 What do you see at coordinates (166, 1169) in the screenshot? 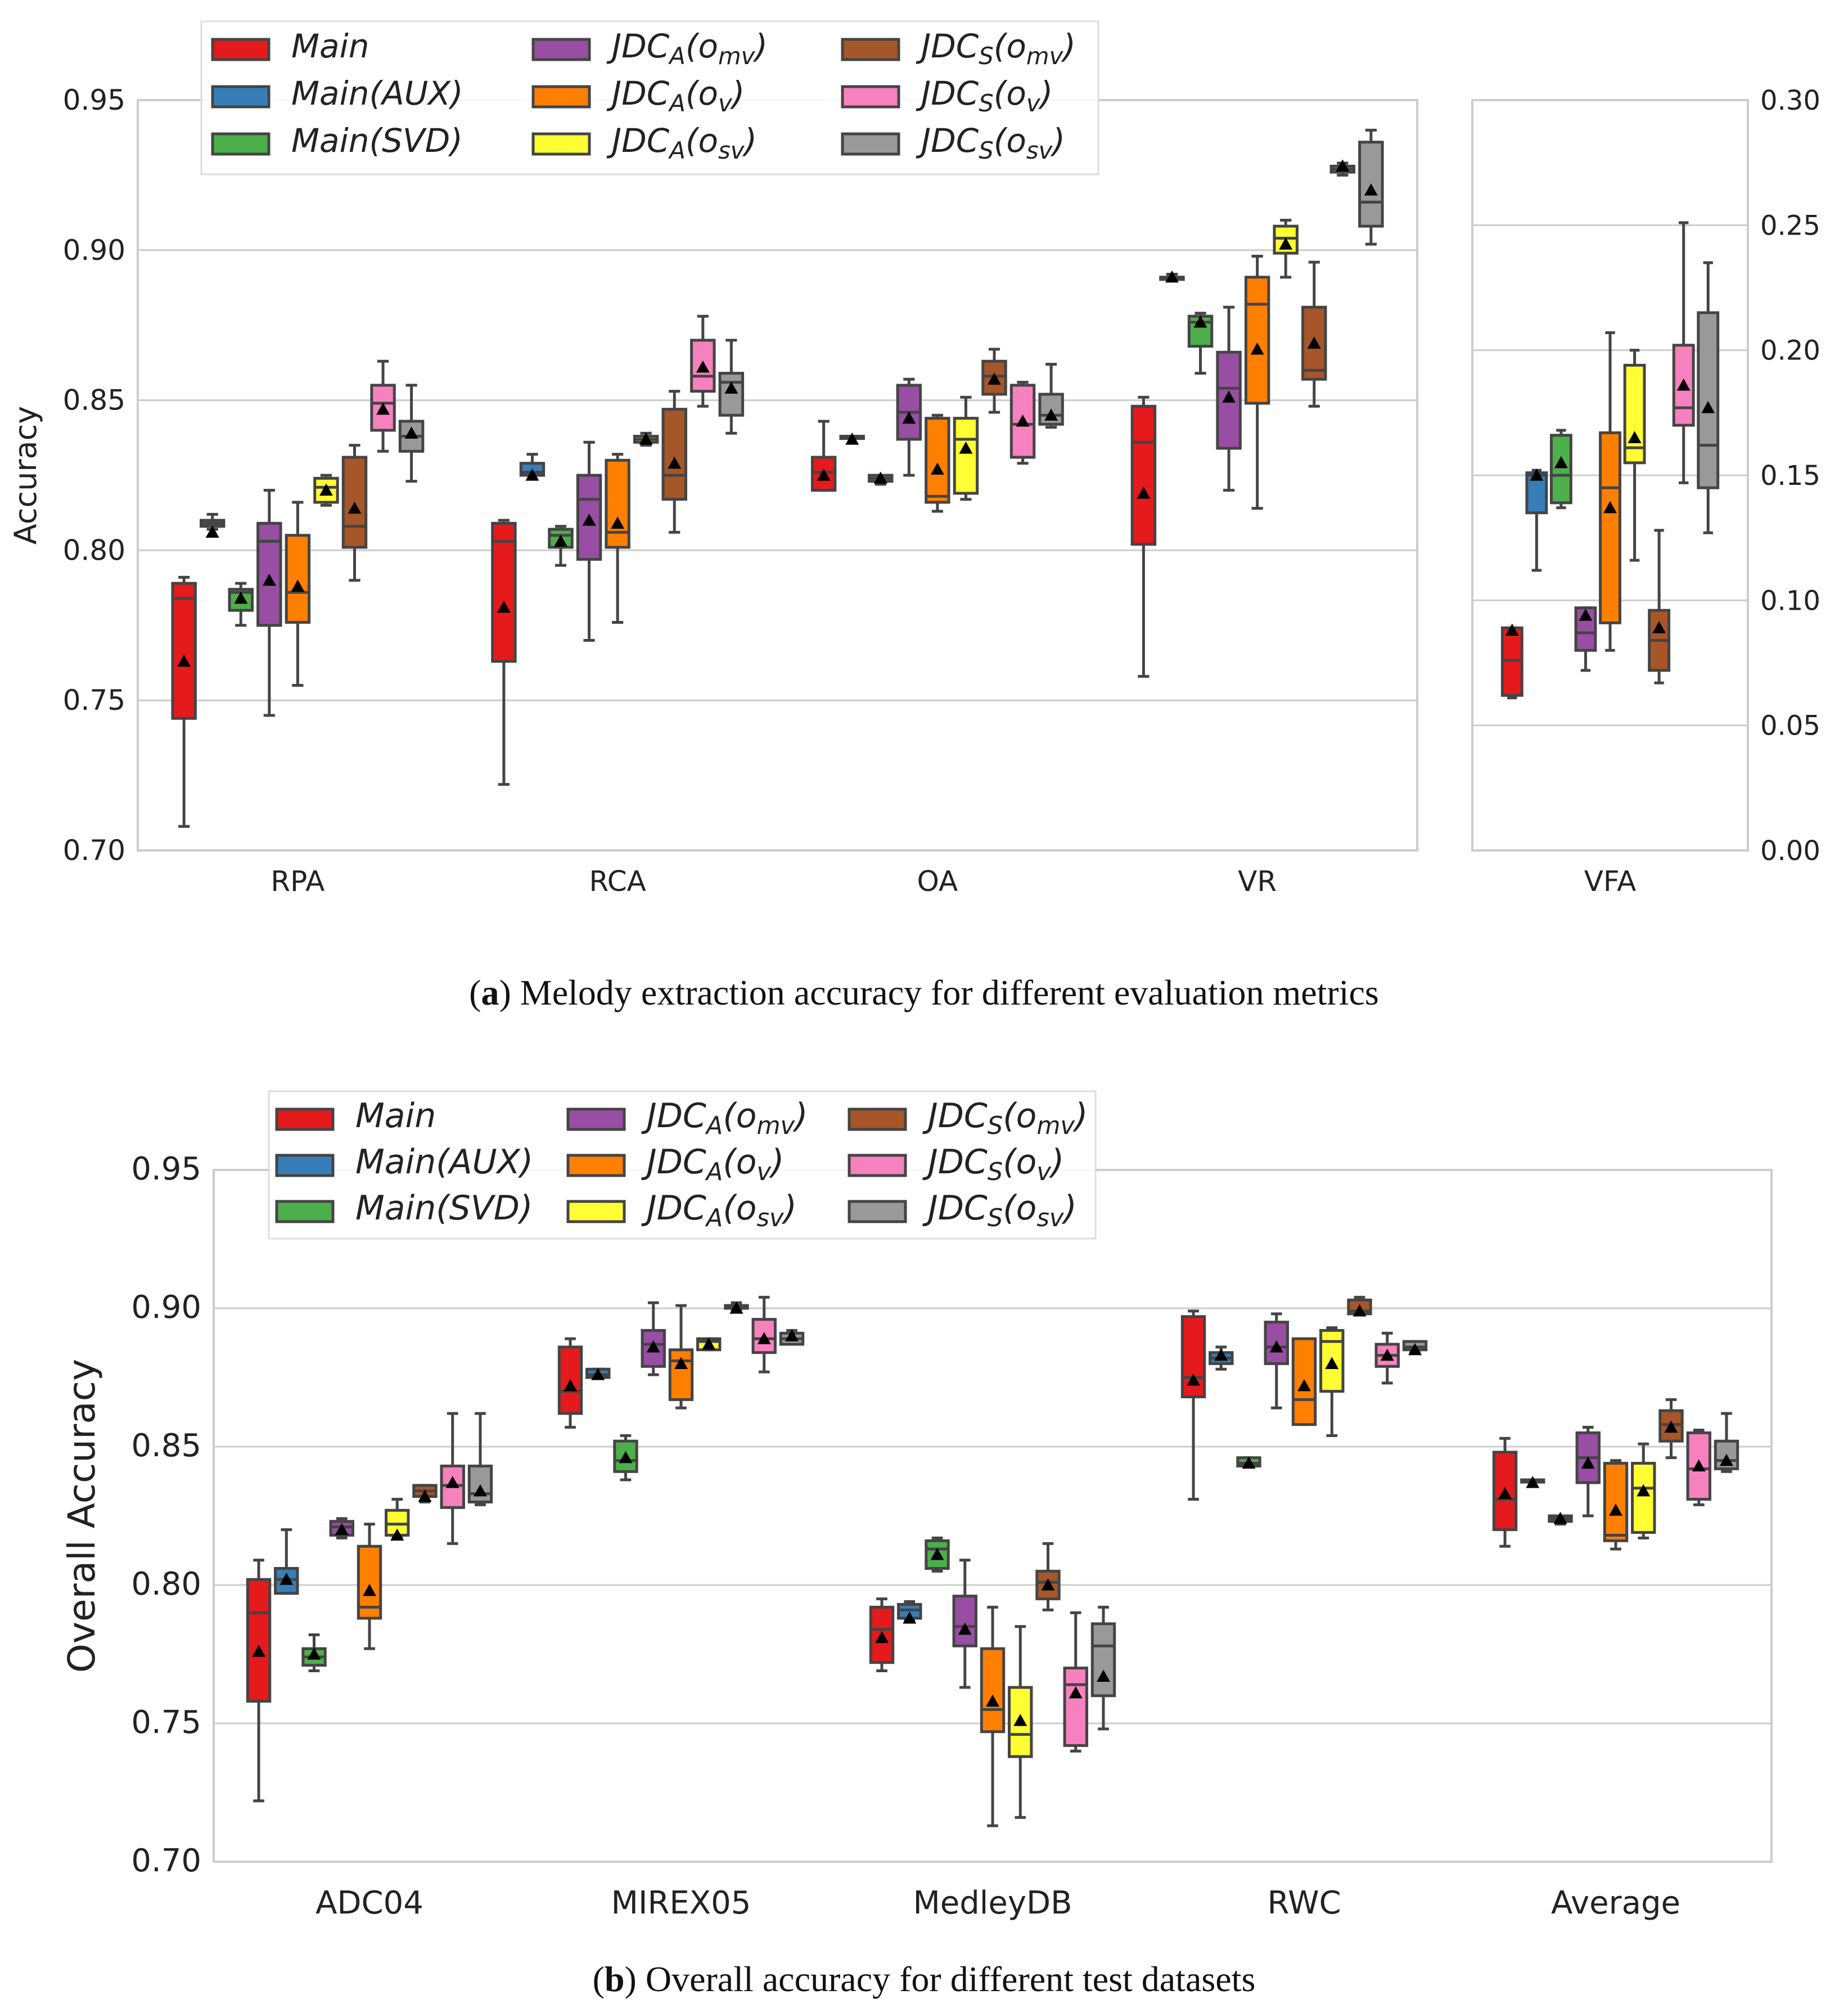
I see `y-tick-label: 0.95` at bounding box center [166, 1169].